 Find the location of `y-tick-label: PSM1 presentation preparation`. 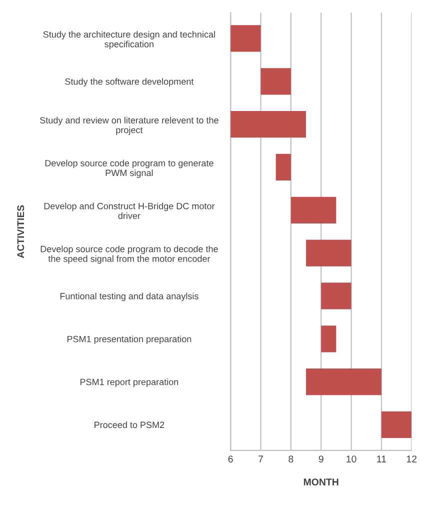

y-tick-label: PSM1 presentation preparation is located at coordinates (129, 340).